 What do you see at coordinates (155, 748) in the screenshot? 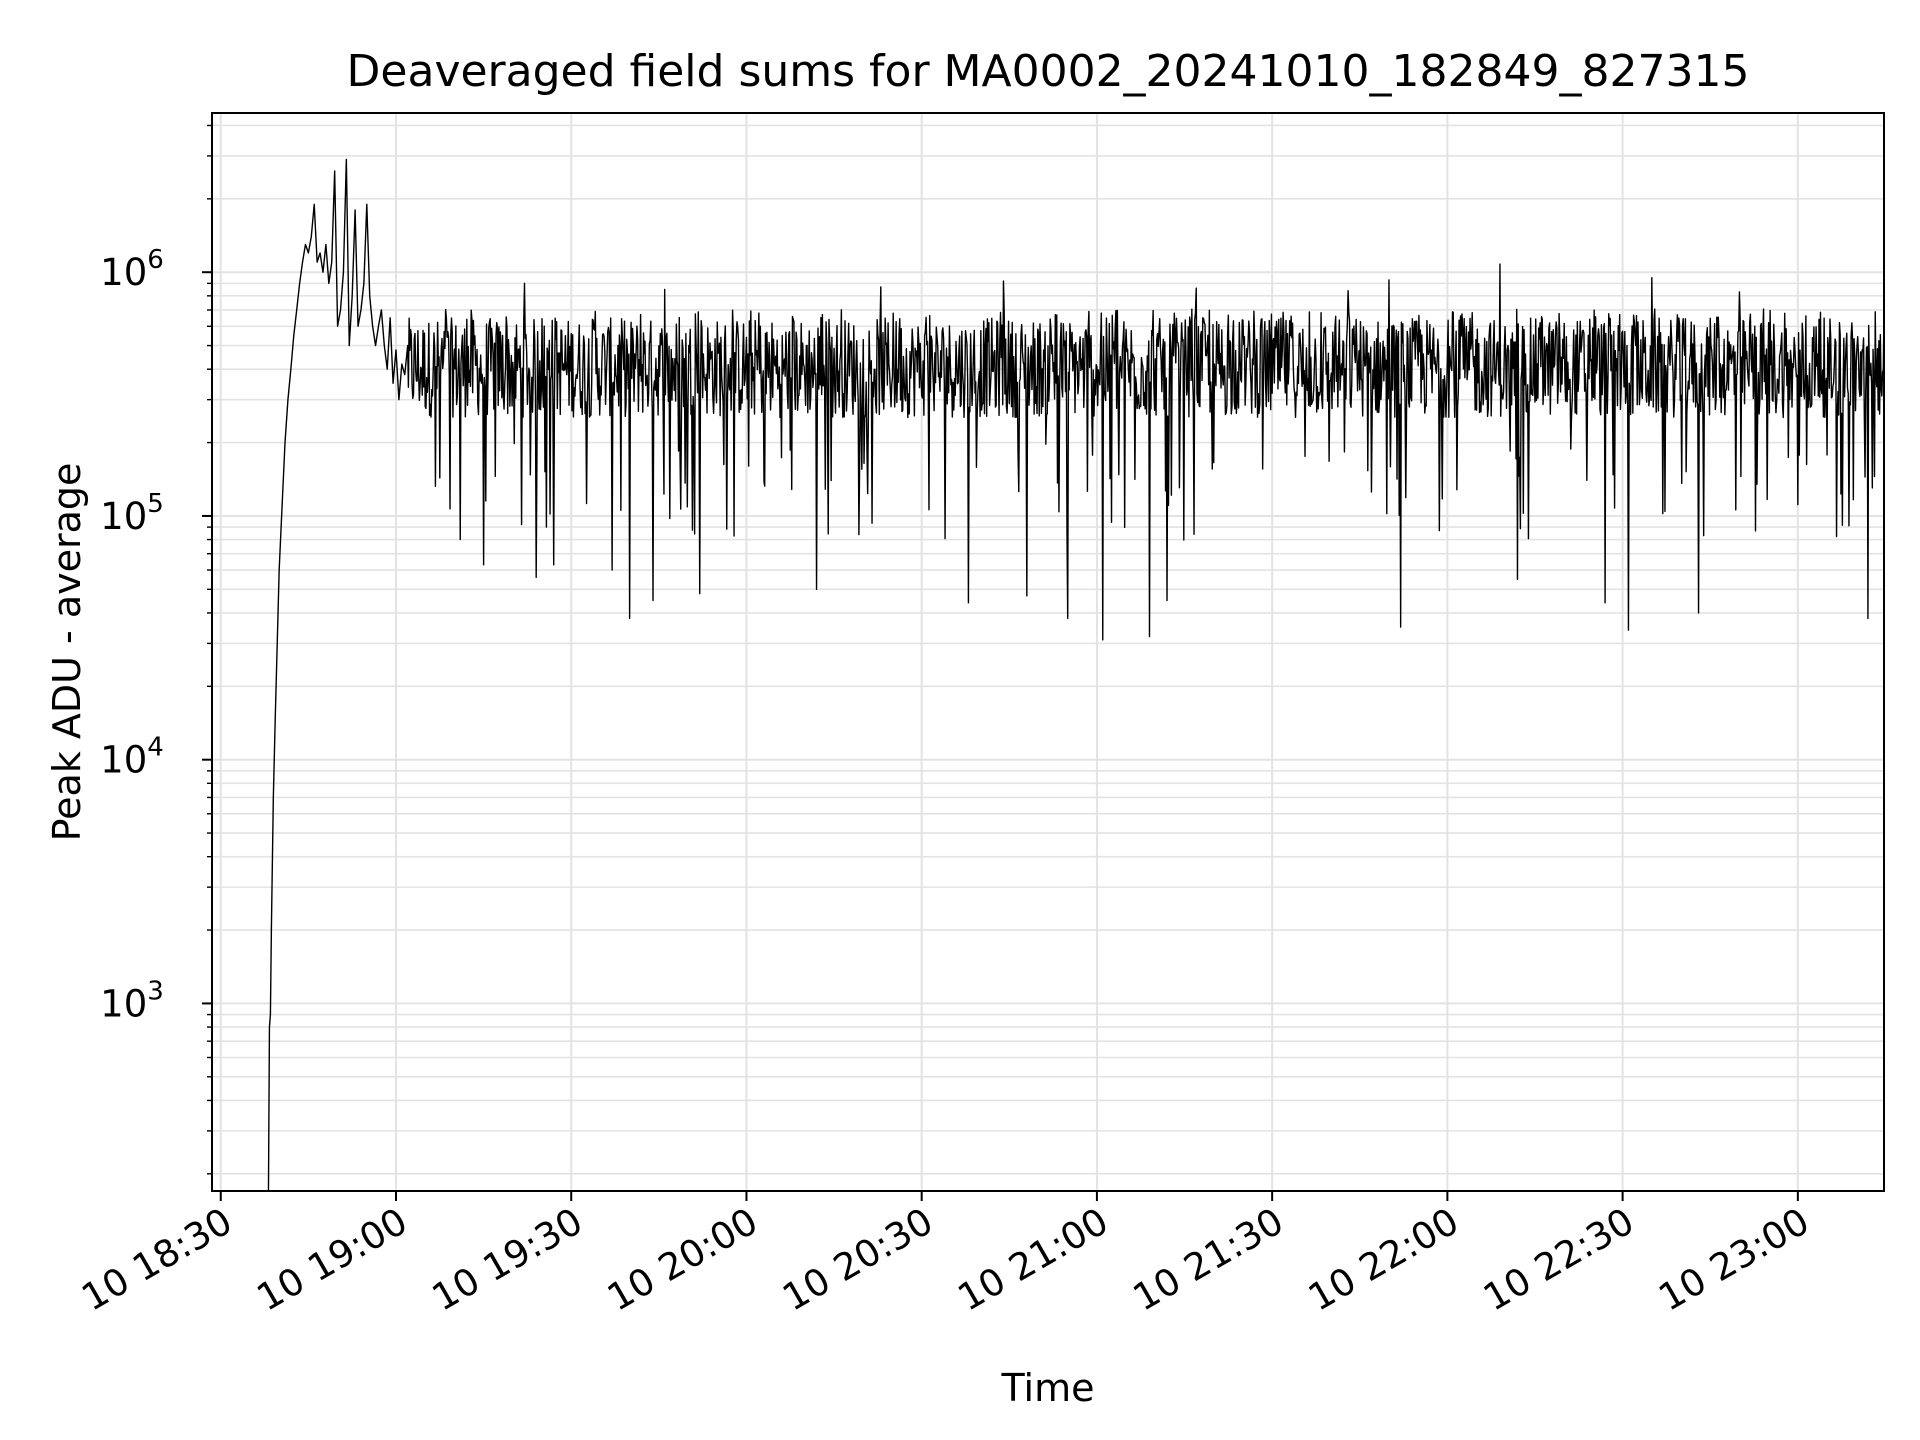
I see `y-tick-exponent: 4` at bounding box center [155, 748].